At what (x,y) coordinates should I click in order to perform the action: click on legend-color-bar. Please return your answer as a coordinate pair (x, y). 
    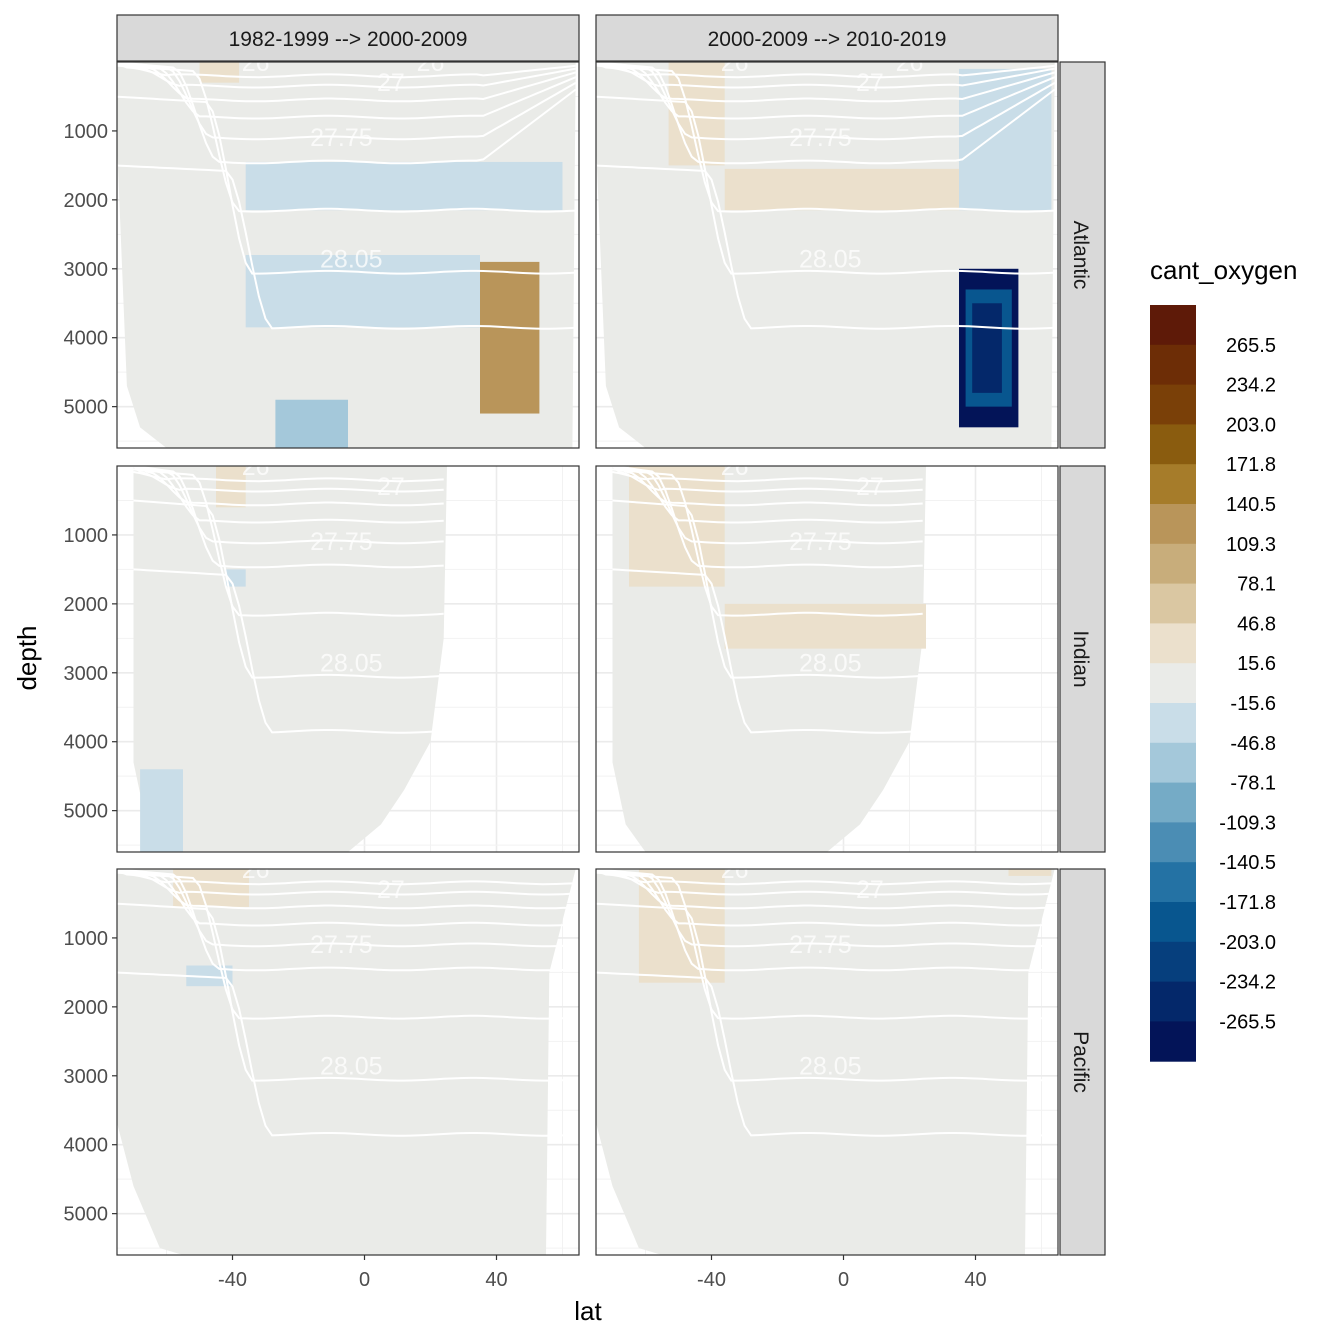
    Looking at the image, I should click on (1173, 683).